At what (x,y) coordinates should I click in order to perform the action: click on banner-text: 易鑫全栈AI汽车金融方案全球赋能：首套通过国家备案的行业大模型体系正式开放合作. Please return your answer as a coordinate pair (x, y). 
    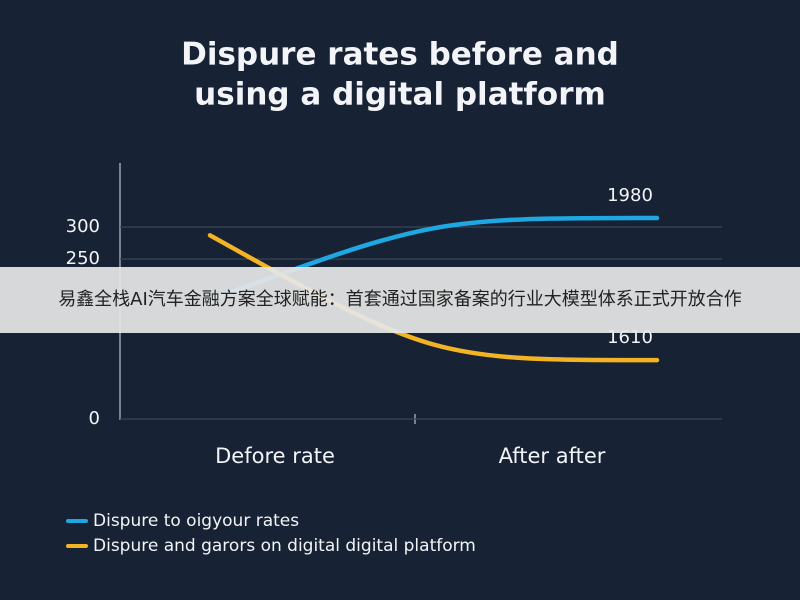
    Looking at the image, I should click on (400, 299).